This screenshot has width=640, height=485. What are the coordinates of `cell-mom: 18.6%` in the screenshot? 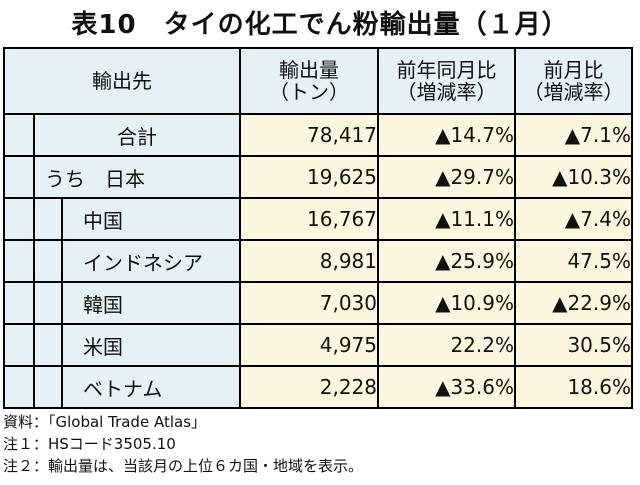 It's located at (573, 387).